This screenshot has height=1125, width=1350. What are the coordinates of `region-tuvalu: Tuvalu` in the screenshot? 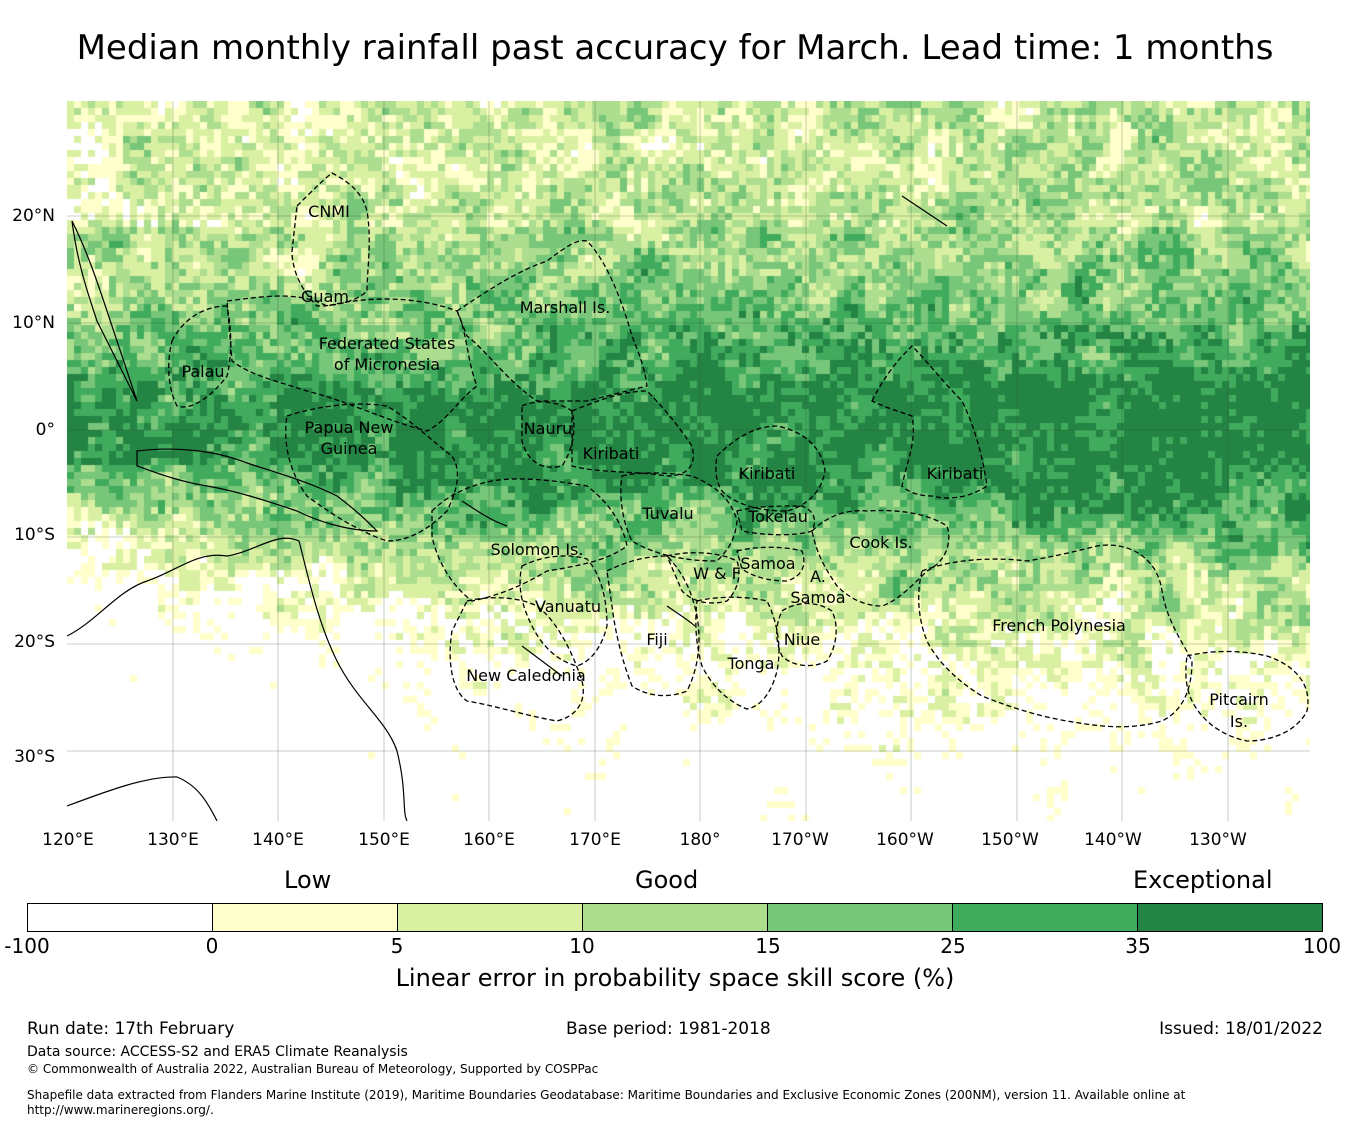 It's located at (667, 513).